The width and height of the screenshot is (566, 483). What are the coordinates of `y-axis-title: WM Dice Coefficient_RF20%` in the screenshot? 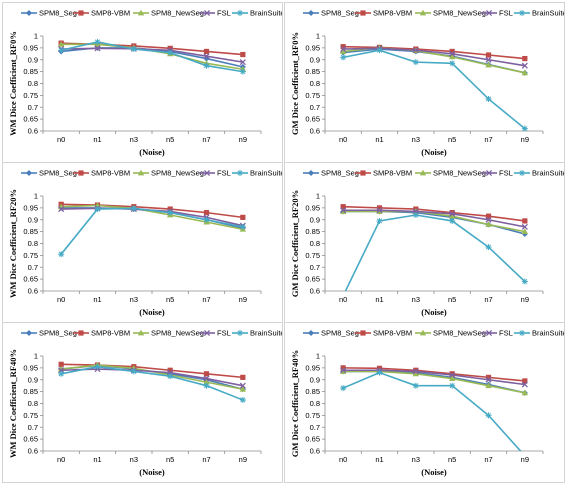 It's located at (13, 243).